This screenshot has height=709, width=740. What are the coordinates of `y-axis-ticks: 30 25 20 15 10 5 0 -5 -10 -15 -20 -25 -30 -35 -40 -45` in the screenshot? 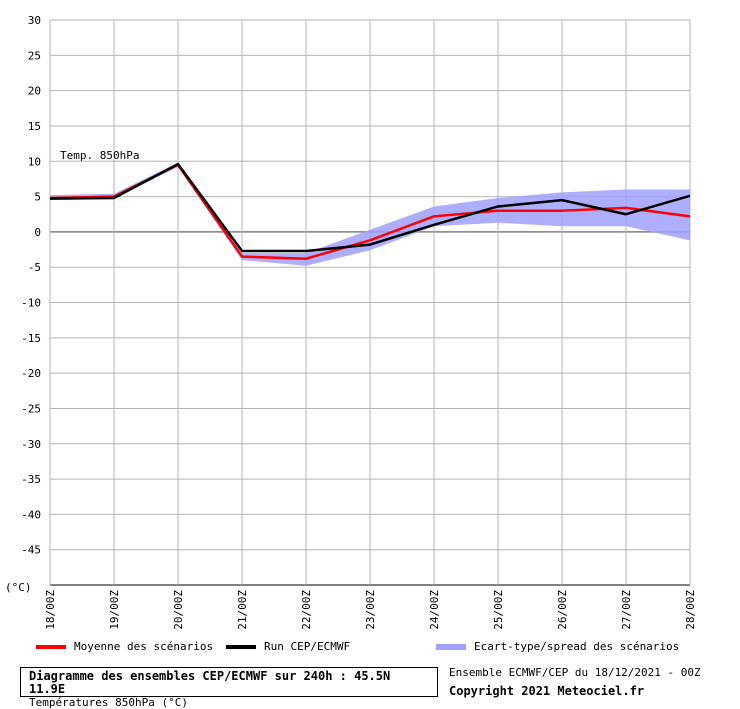 It's located at (31, 285).